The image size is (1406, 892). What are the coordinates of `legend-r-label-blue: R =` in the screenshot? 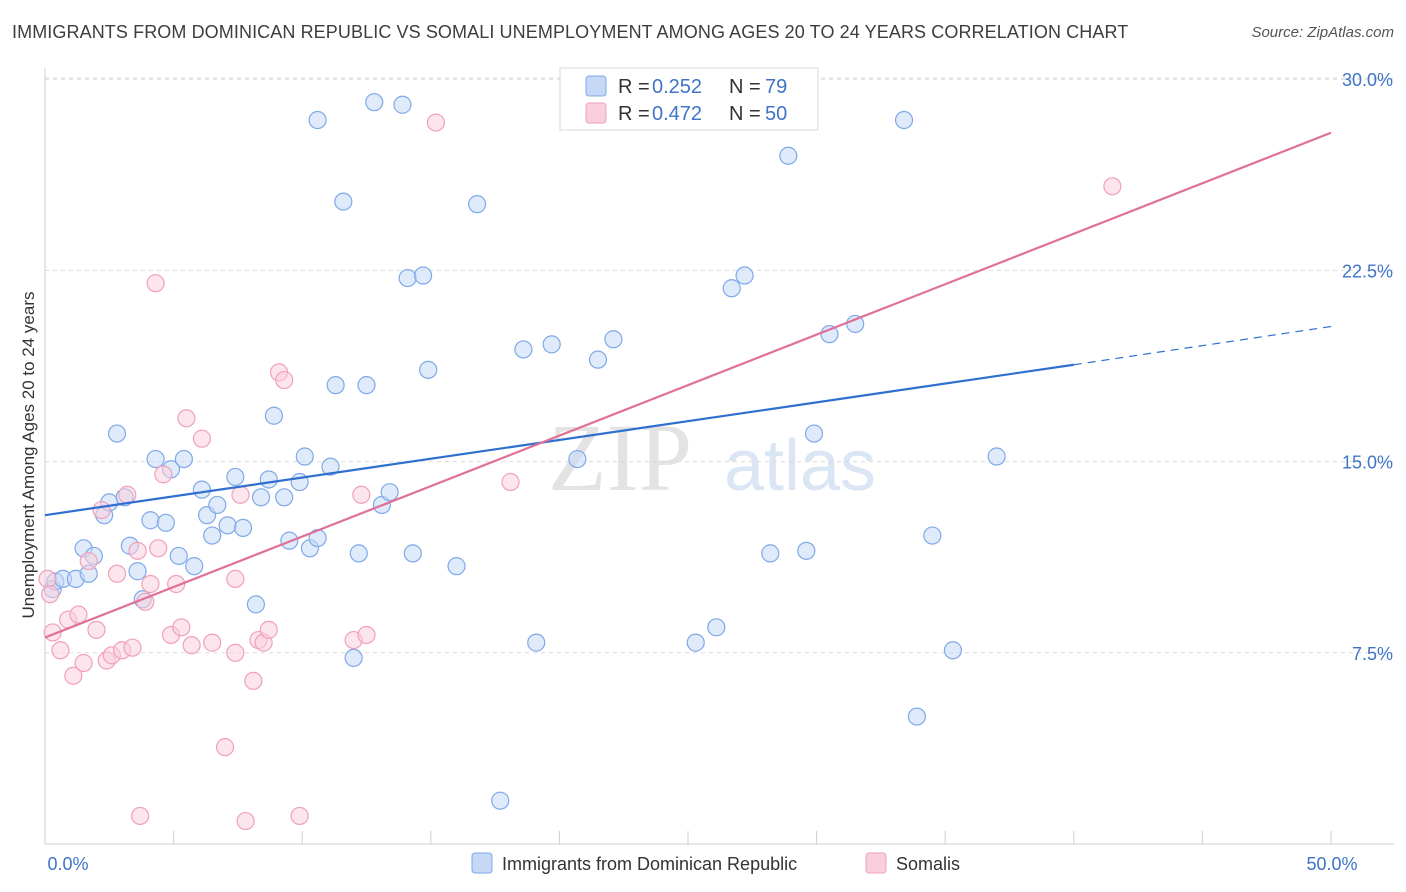 It's located at (634, 87).